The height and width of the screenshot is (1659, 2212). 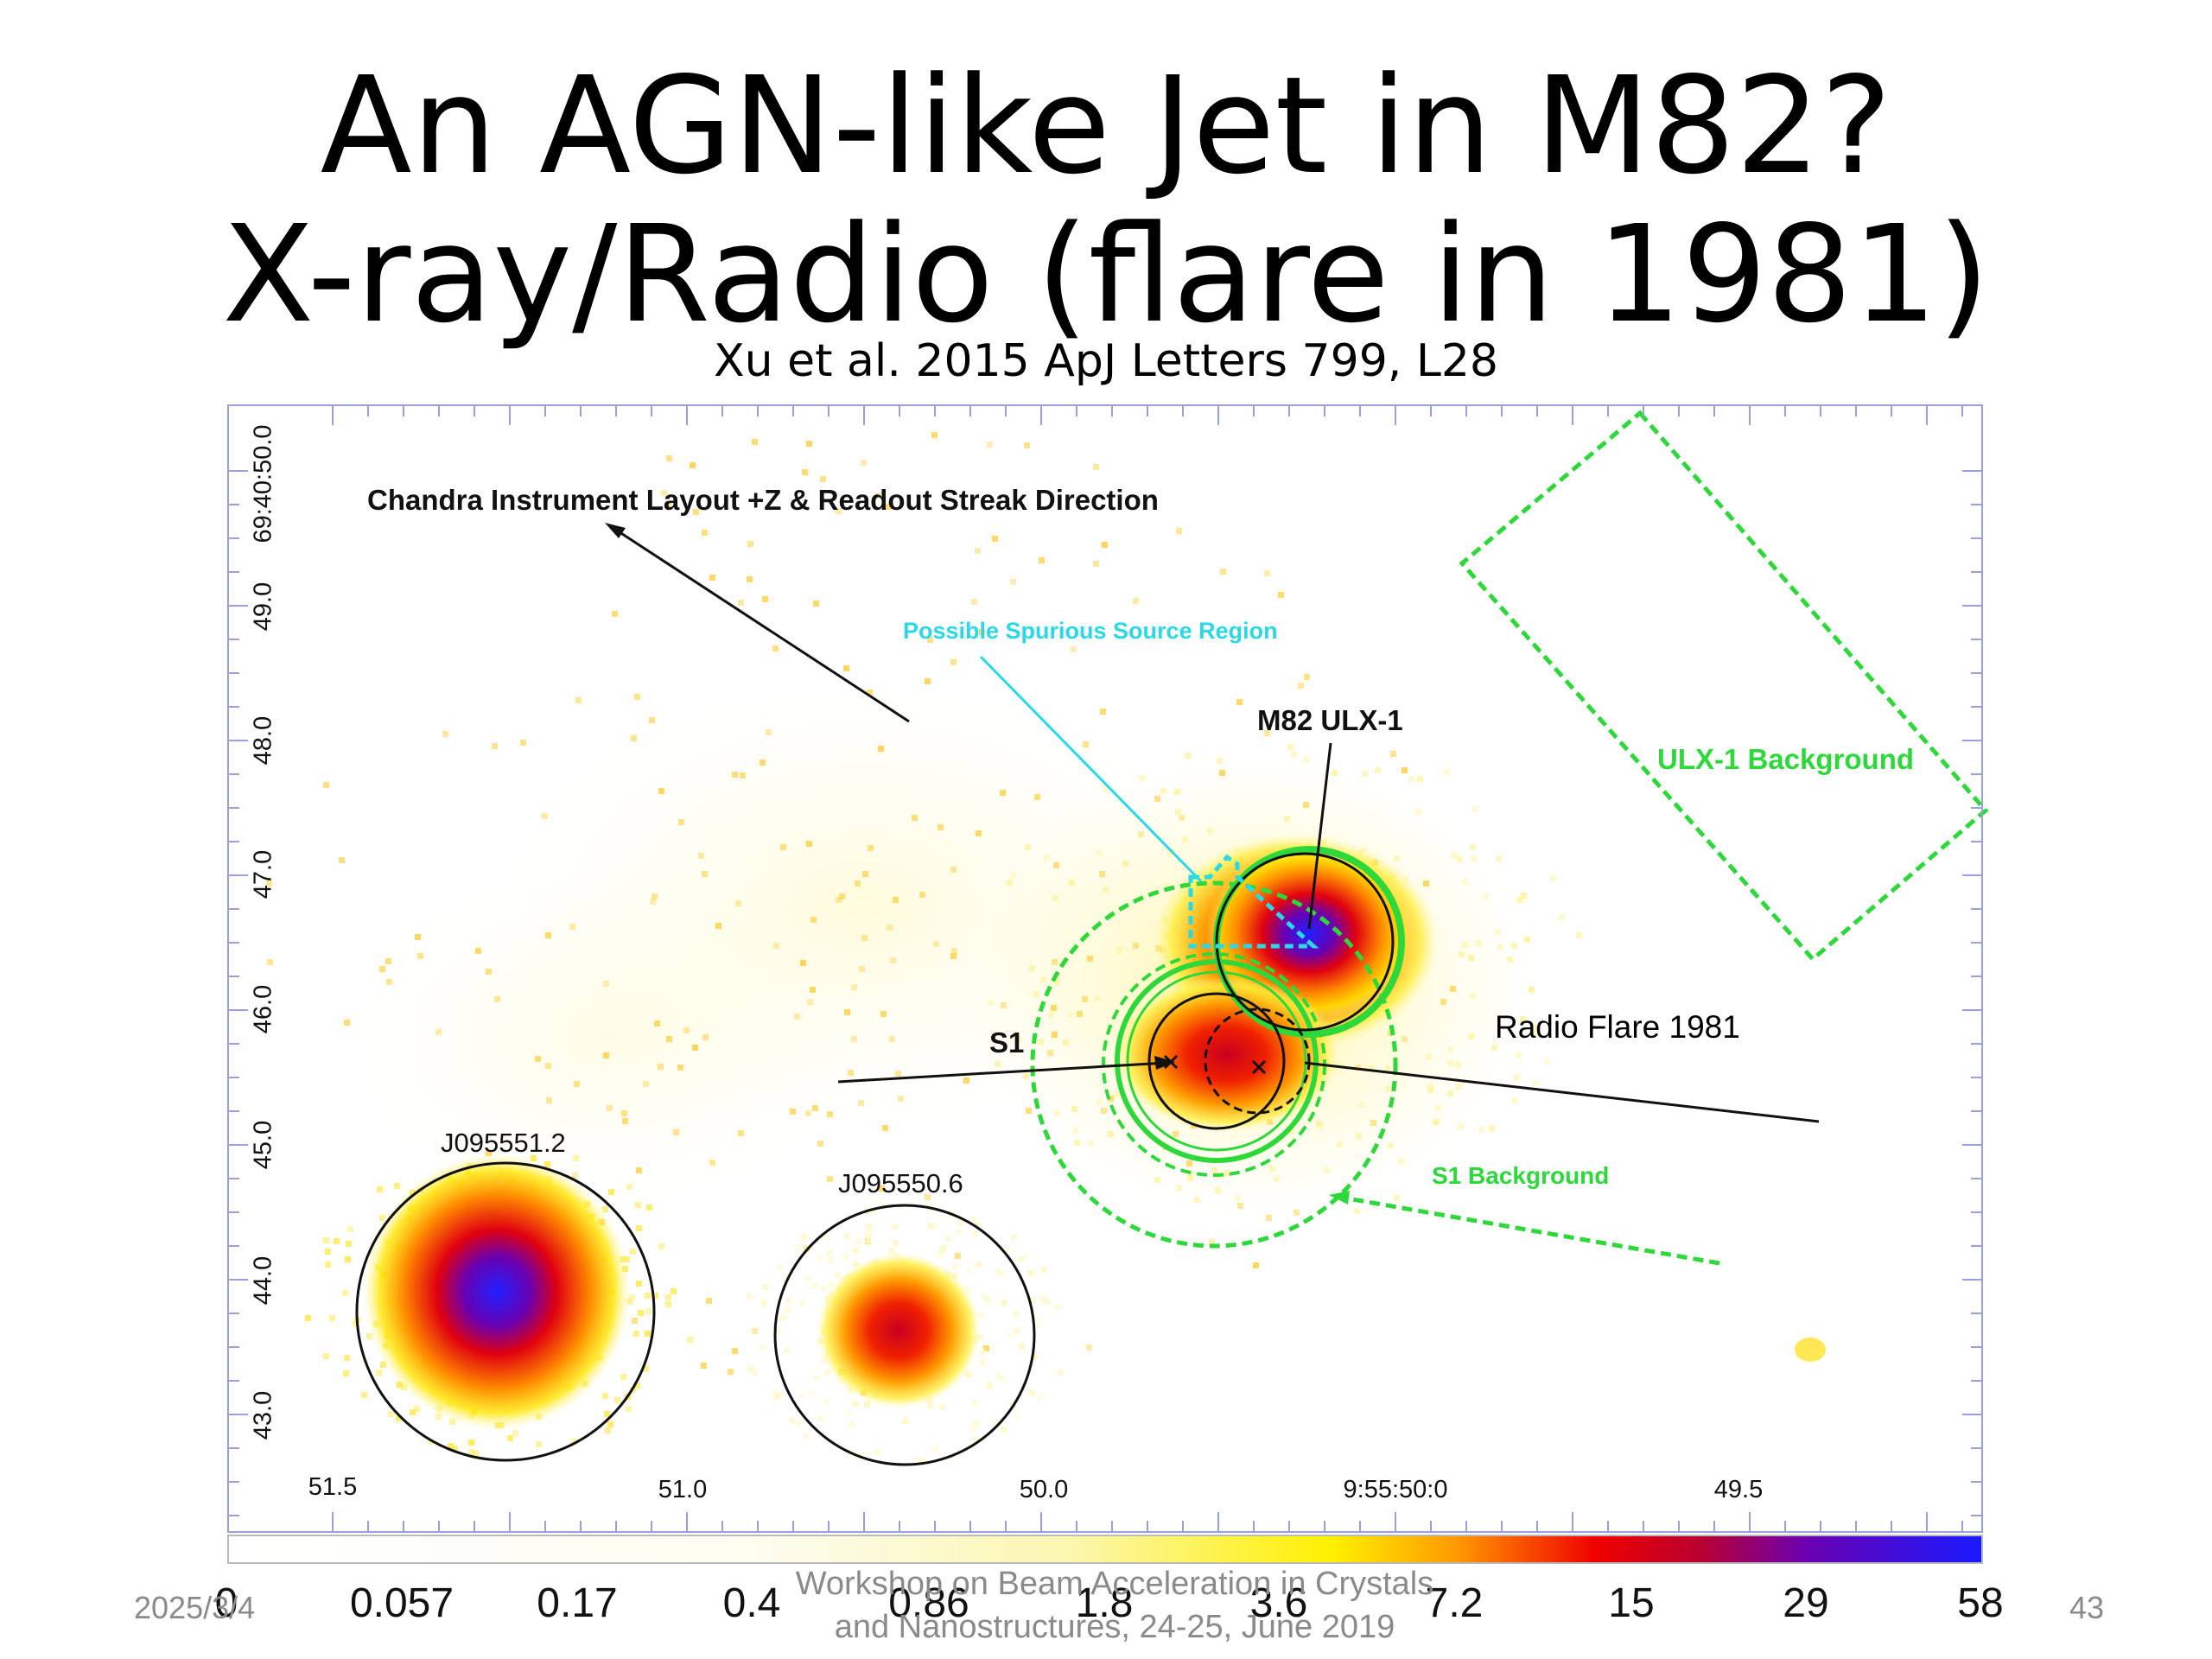 What do you see at coordinates (1305, 942) in the screenshot?
I see `ulx1-black-circle` at bounding box center [1305, 942].